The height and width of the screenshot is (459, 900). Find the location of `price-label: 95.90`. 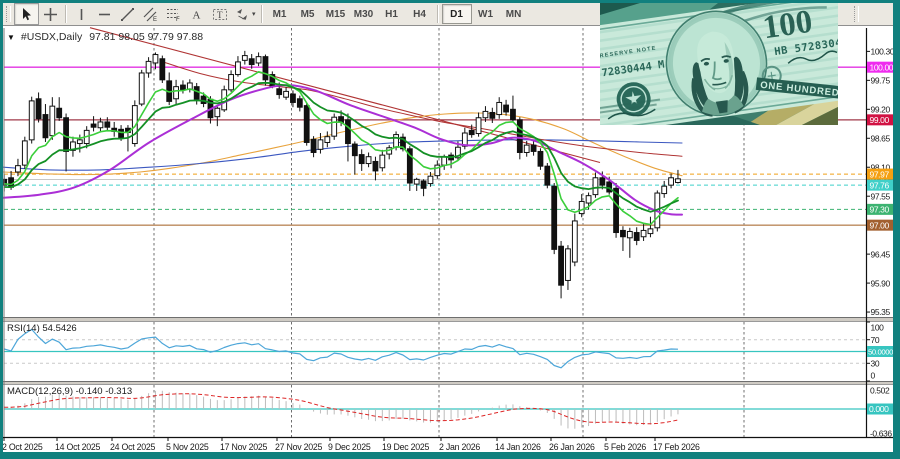

price-label: 95.90 is located at coordinates (881, 283).